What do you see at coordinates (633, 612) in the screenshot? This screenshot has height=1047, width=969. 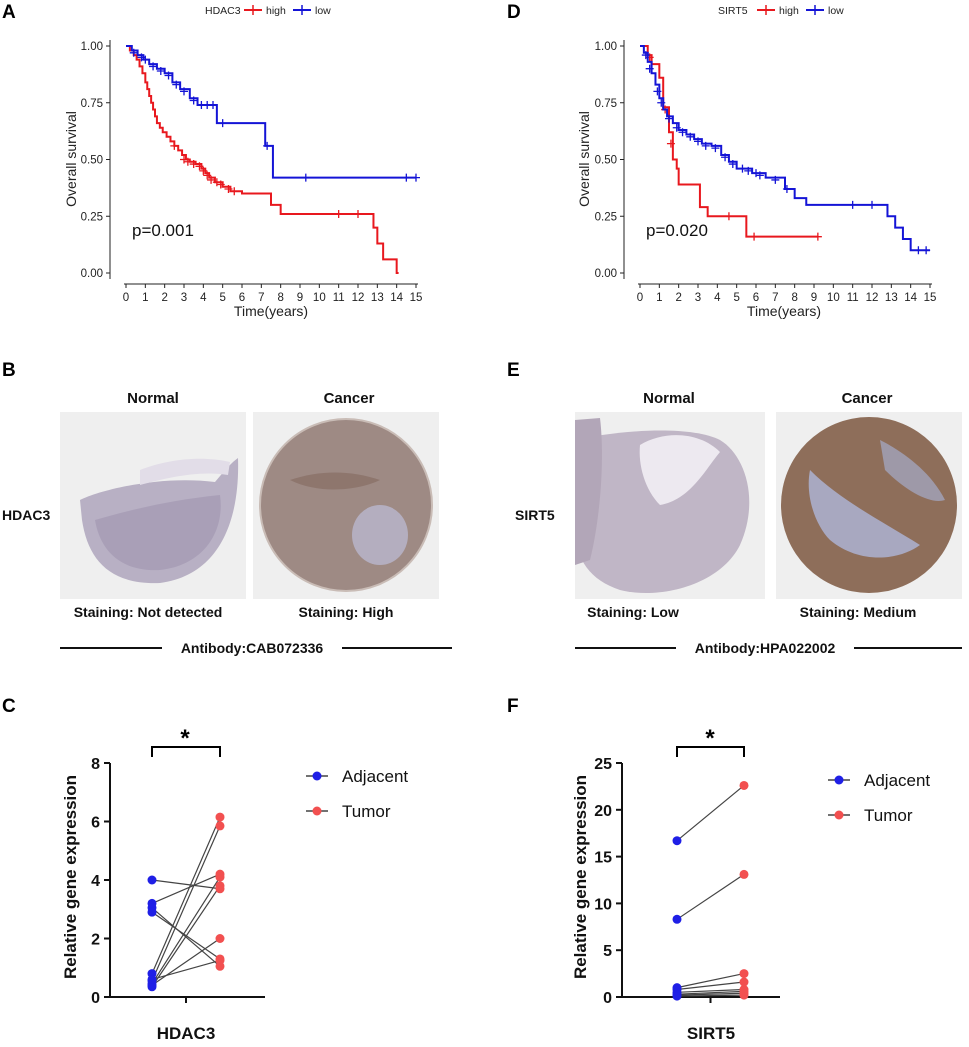 I see `ihc-normal-staining: Staining: Low` at bounding box center [633, 612].